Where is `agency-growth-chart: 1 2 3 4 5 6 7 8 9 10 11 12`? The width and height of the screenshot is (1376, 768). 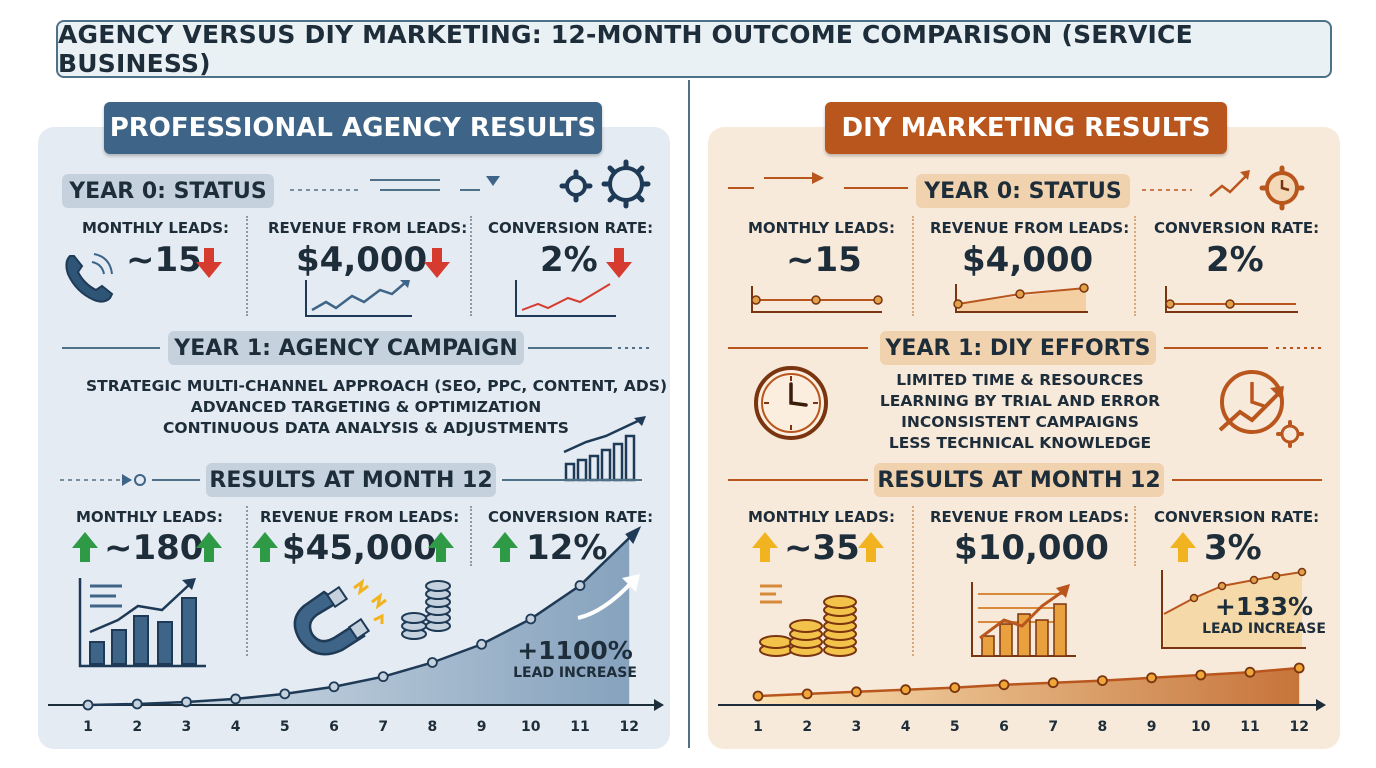
agency-growth-chart: 1 2 3 4 5 6 7 8 9 10 11 12 is located at coordinates (356, 630).